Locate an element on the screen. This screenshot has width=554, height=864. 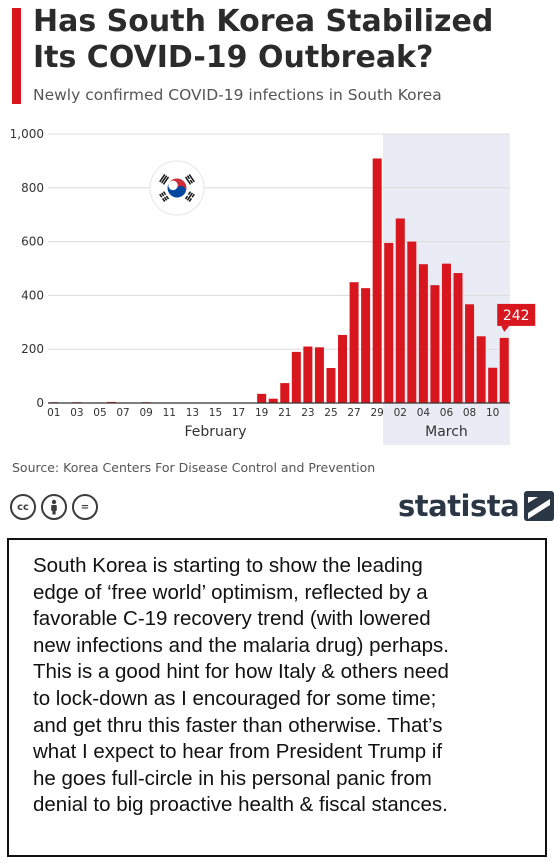
y-tick-label: 800 is located at coordinates (32, 188).